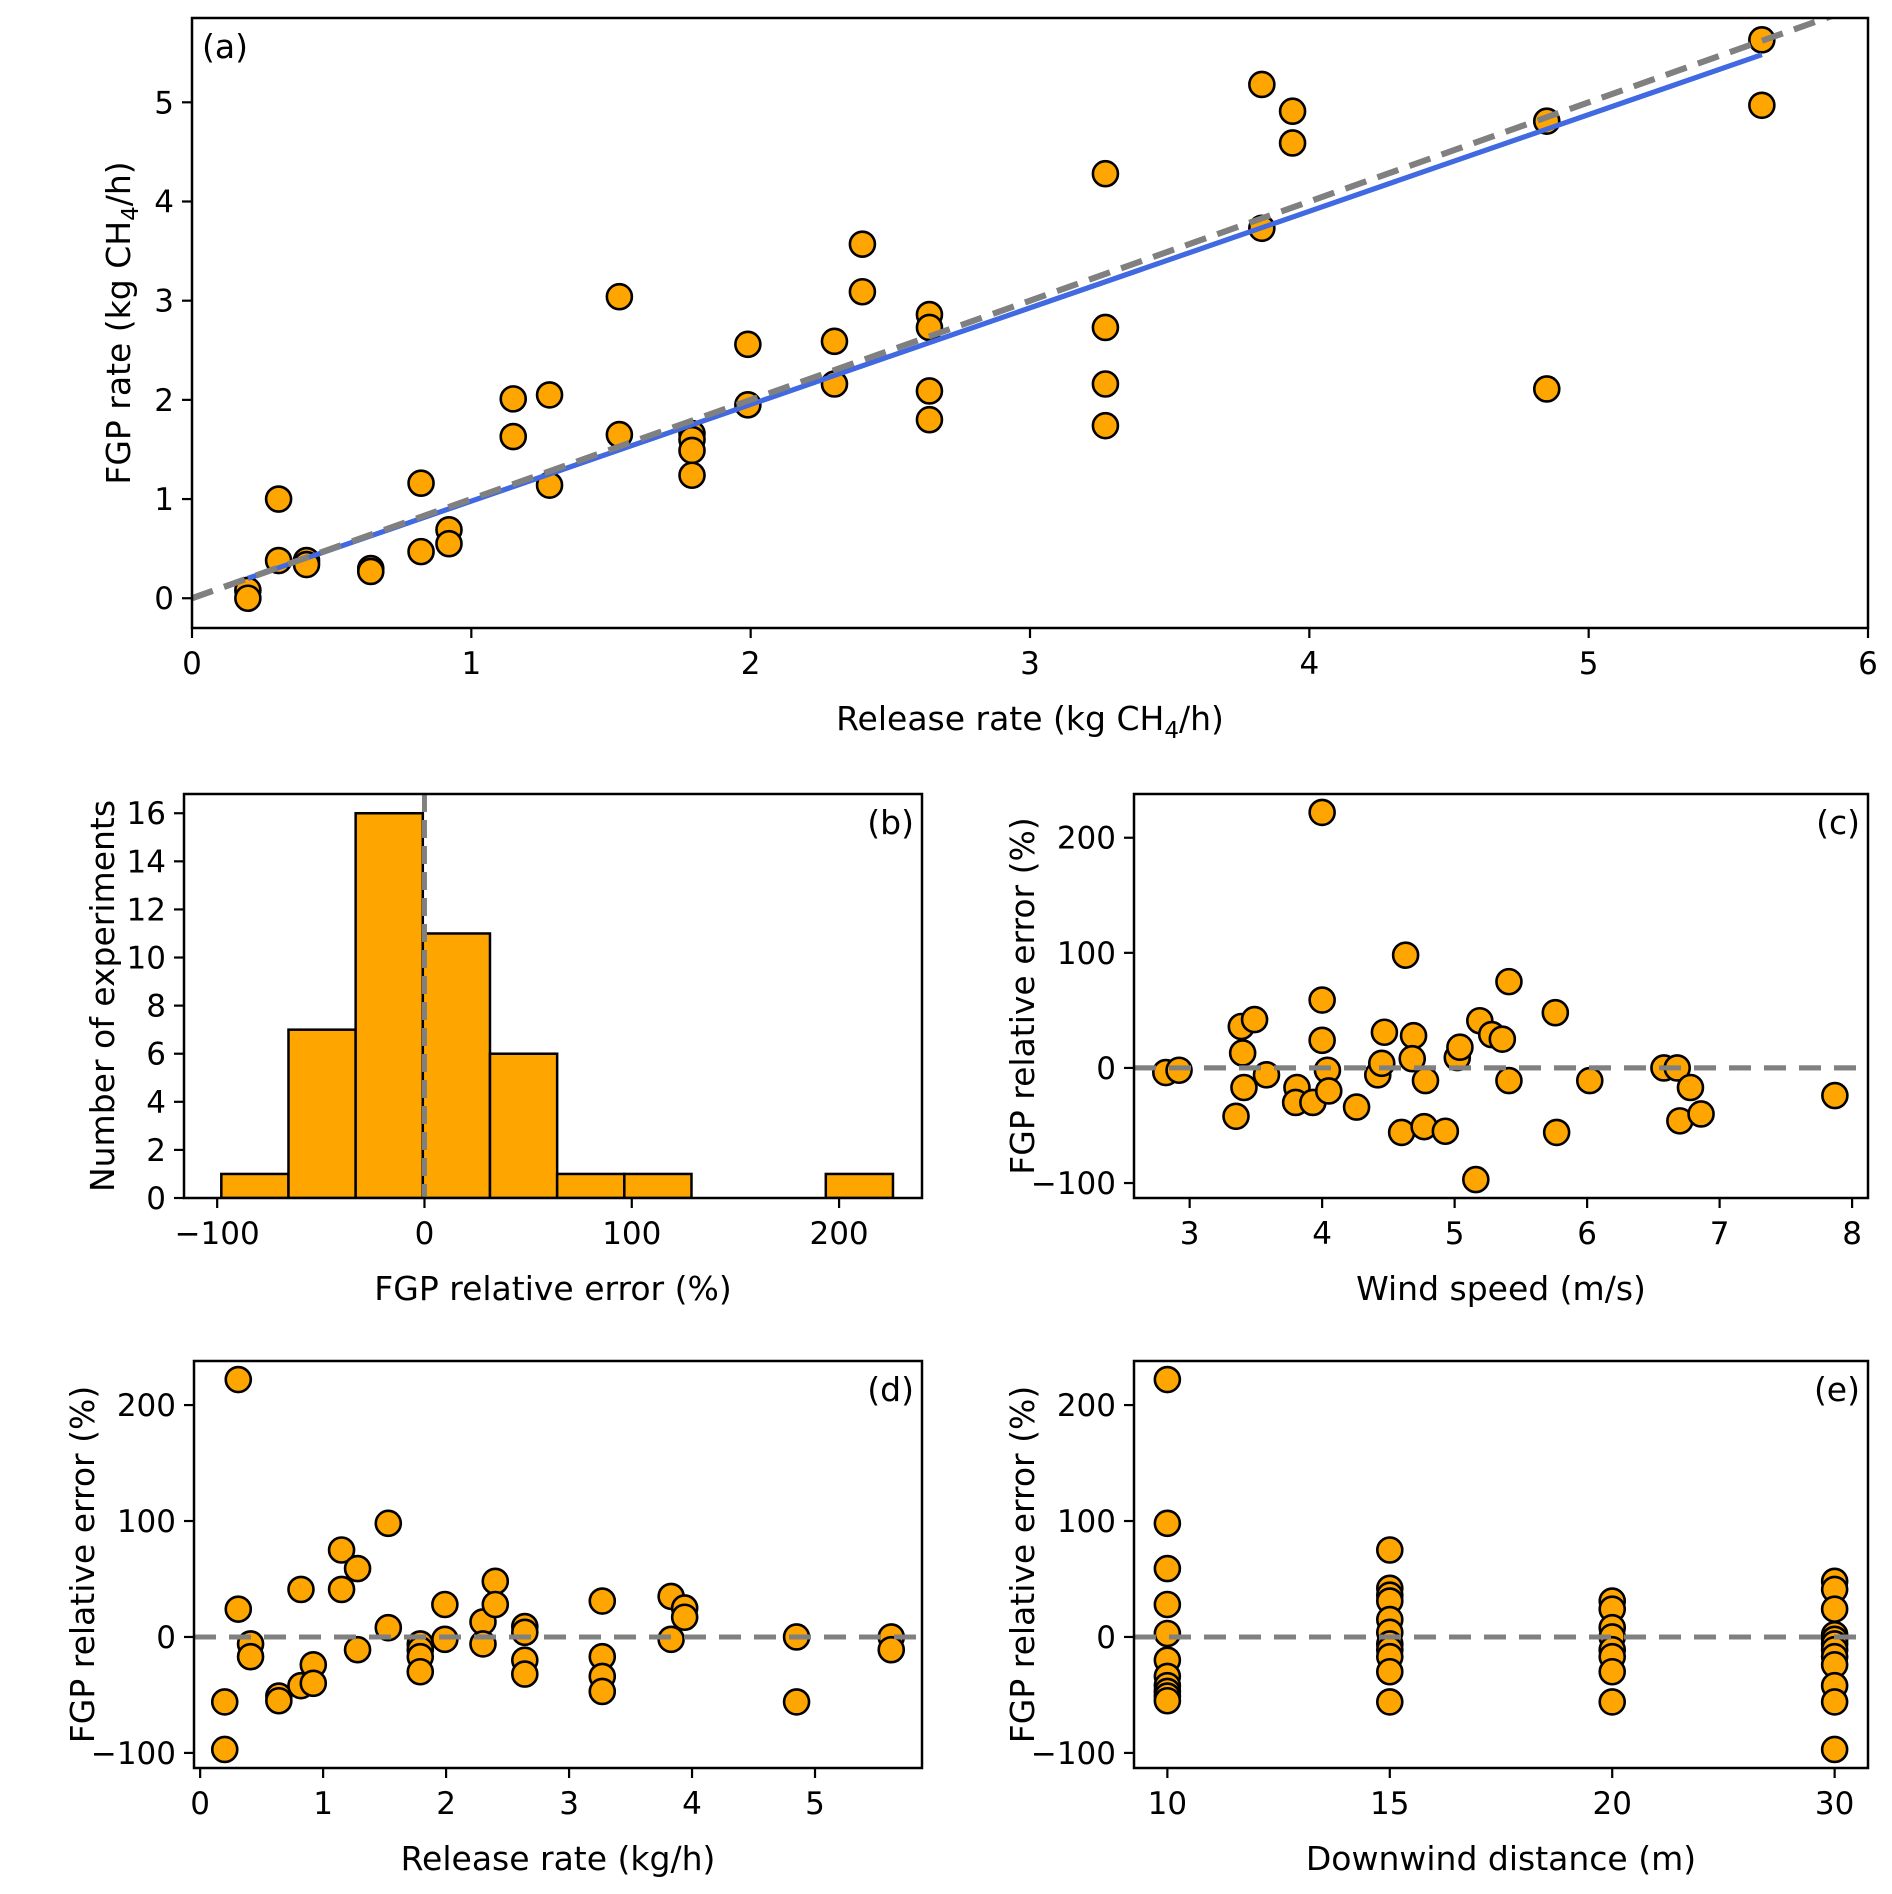 The image size is (1892, 1894). What do you see at coordinates (471, 664) in the screenshot?
I see `x-tick-label: 1` at bounding box center [471, 664].